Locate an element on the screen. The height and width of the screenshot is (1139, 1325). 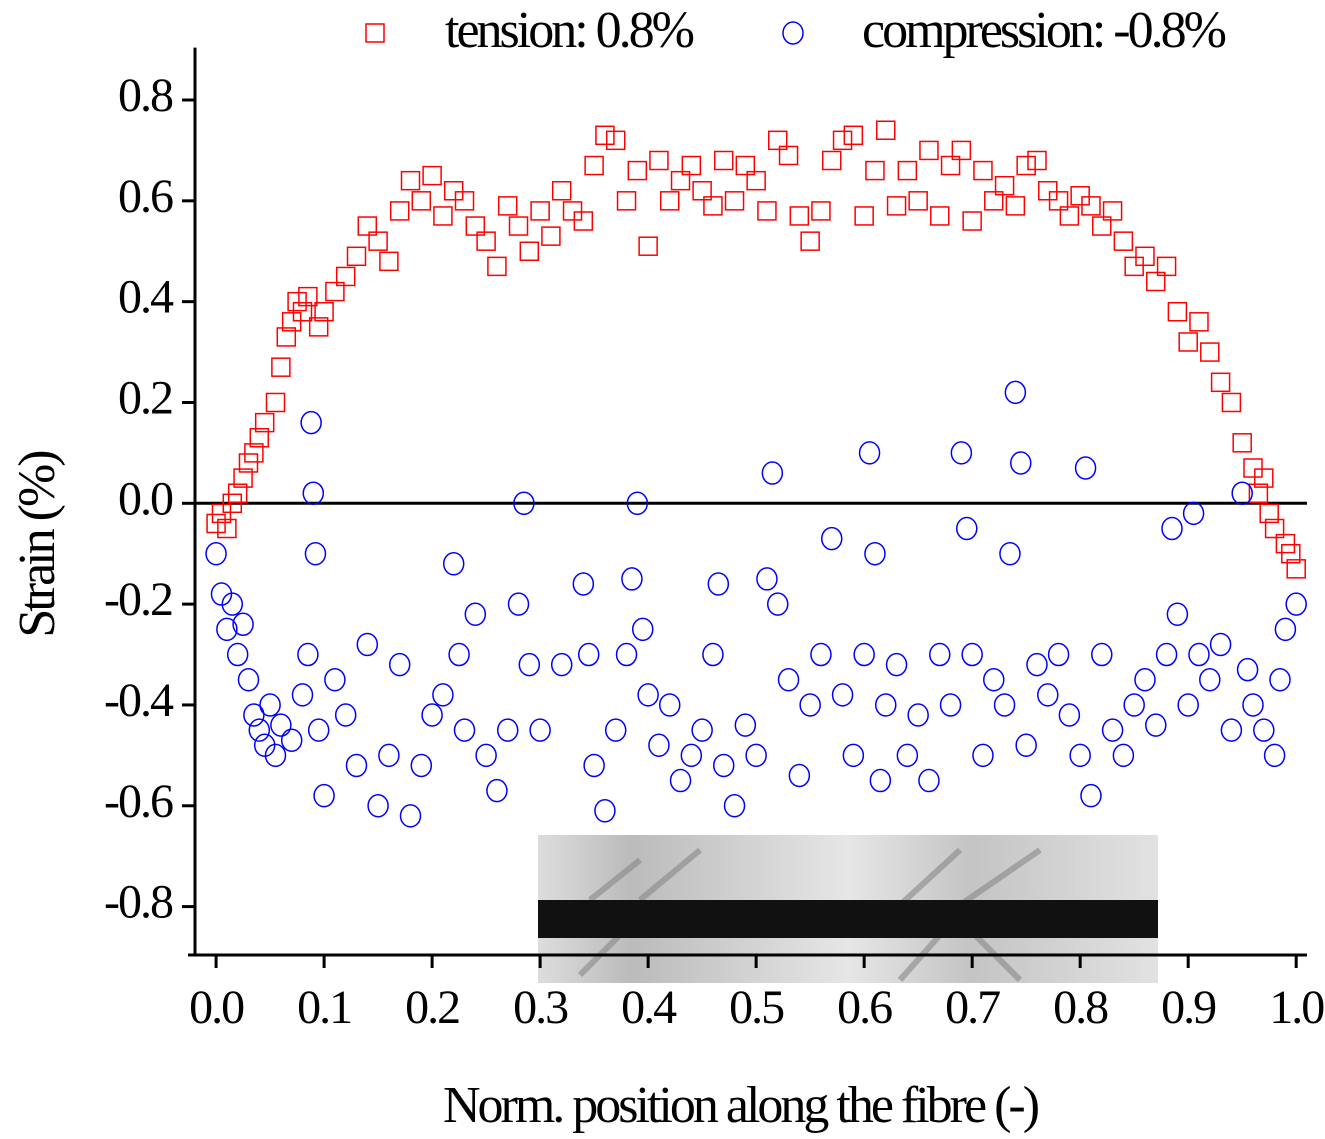
legend-label: tension: 0.8% is located at coordinates (569, 30).